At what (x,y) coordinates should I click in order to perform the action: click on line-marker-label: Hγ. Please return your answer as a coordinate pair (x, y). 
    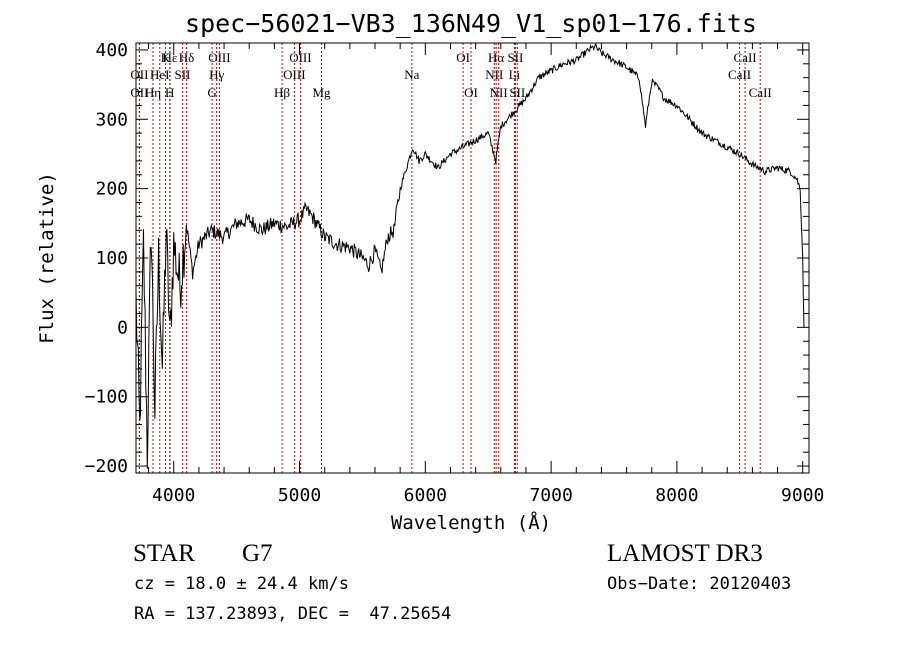
    Looking at the image, I should click on (216, 74).